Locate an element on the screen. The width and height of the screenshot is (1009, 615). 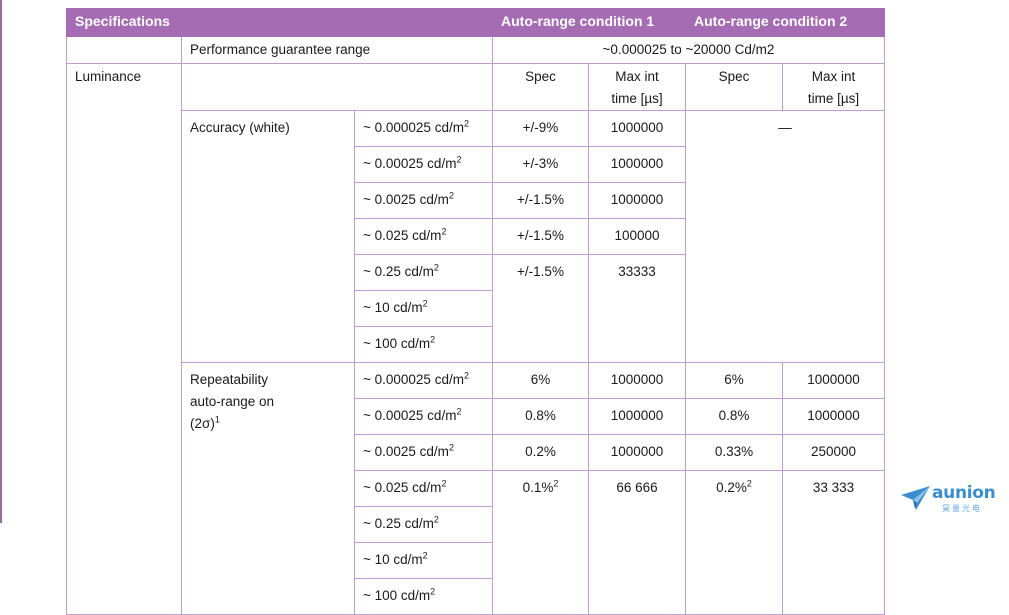
guarantee-value: ~0.000025 to ~20000 Cd/m2 is located at coordinates (688, 50).